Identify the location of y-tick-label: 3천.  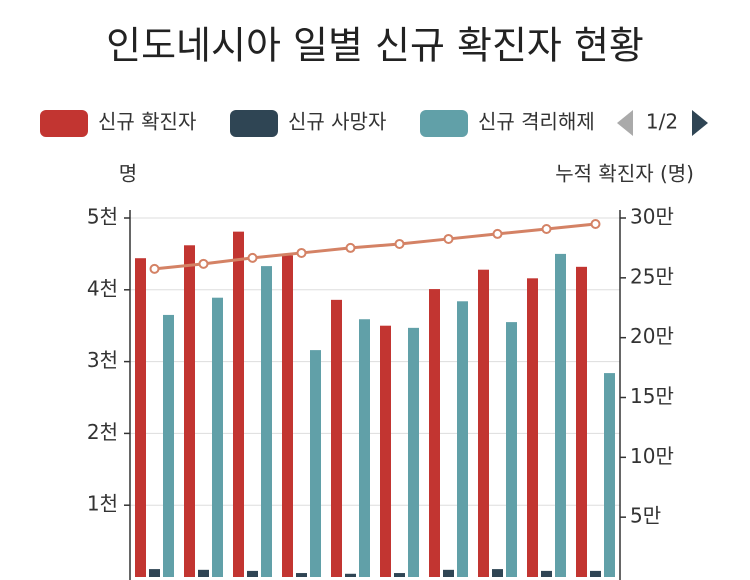
(102, 360).